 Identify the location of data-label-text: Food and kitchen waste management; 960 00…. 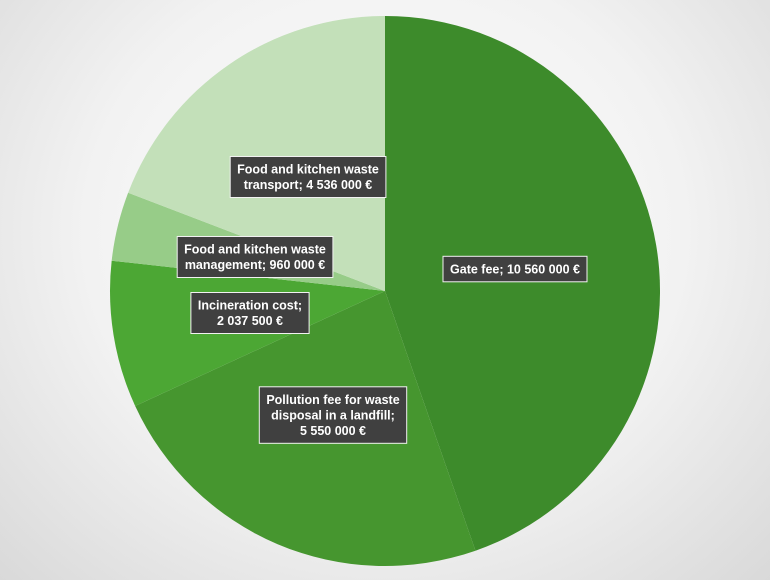
(255, 258).